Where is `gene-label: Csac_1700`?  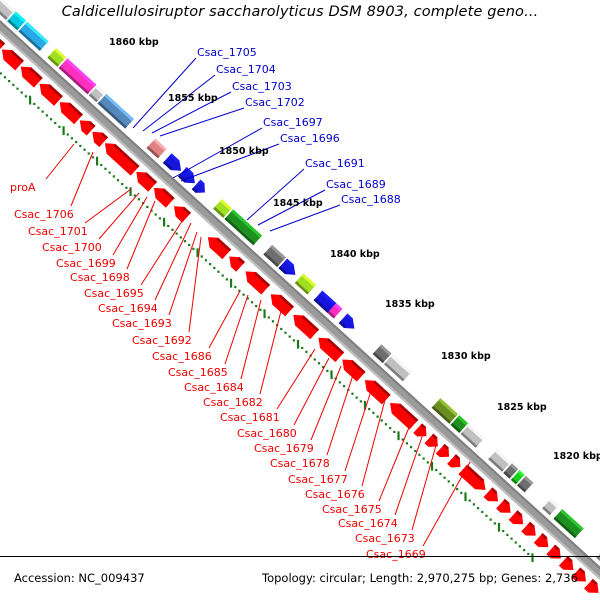
gene-label: Csac_1700 is located at coordinates (72, 247).